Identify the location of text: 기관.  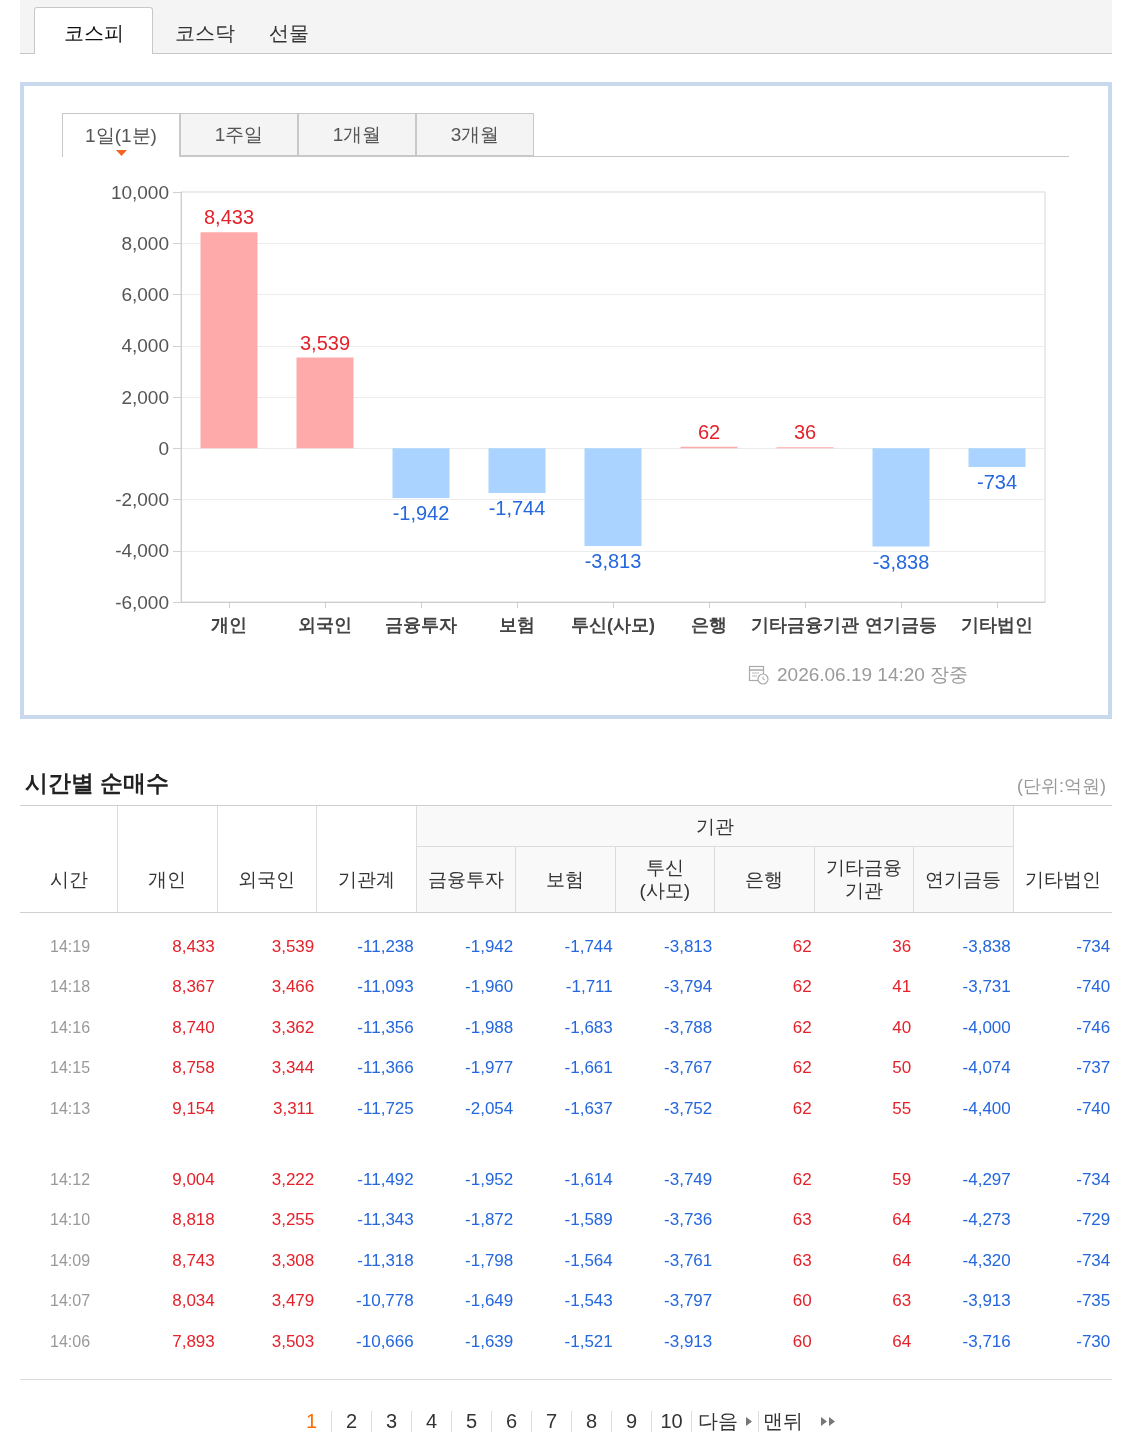
(714, 826).